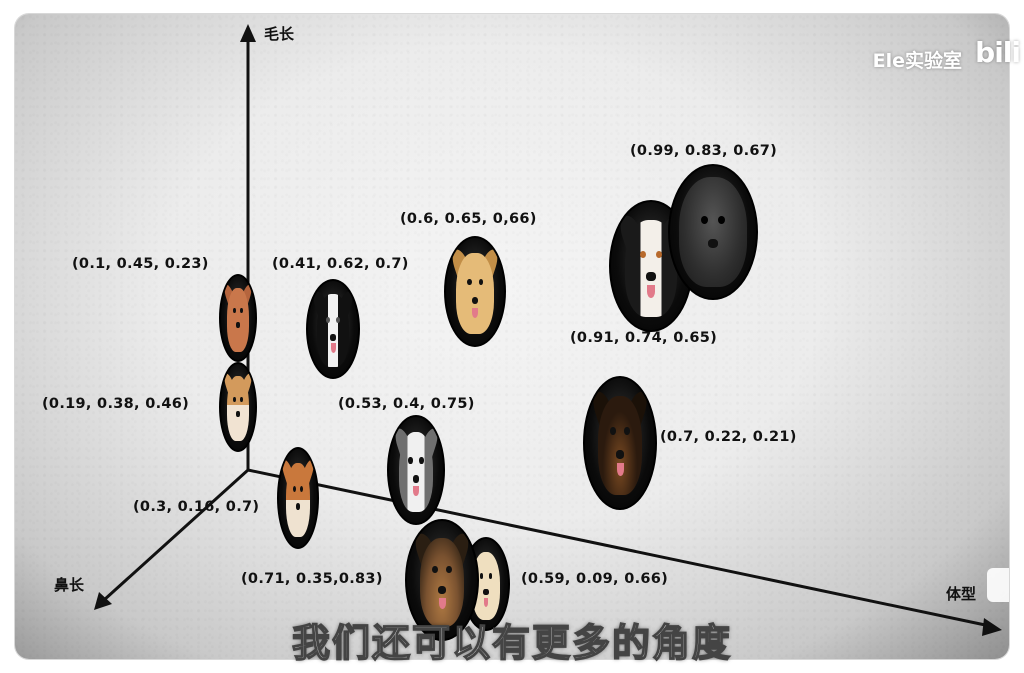 This screenshot has height=673, width=1024. Describe the element at coordinates (644, 338) in the screenshot. I see `dog-coordinate-label: (0.91, 0.74, 0.65)` at that location.